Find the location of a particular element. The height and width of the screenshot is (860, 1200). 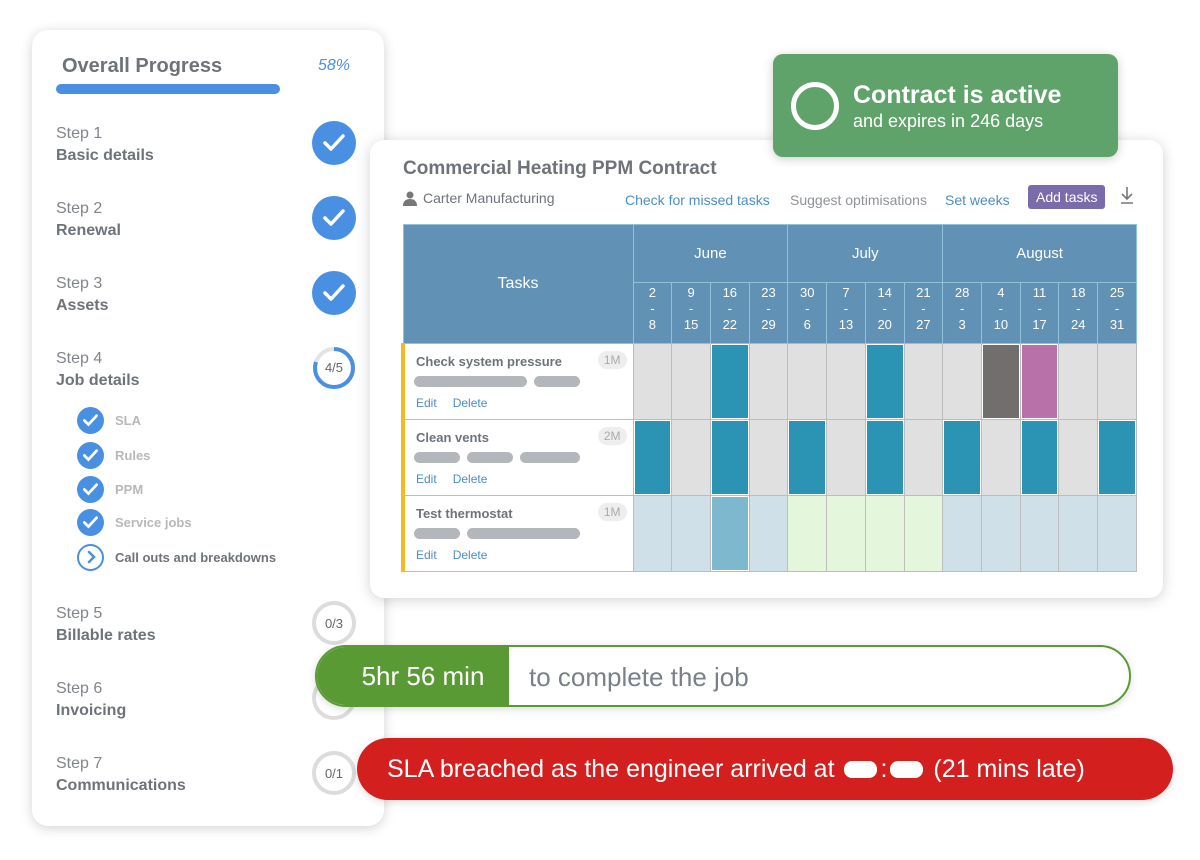

placeholder-tags is located at coordinates (497, 381).